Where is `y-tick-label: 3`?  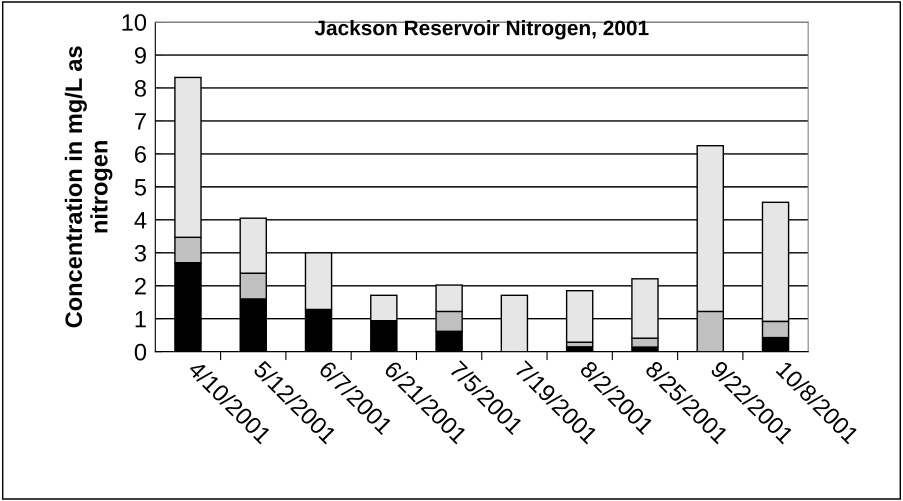 y-tick-label: 3 is located at coordinates (140, 253).